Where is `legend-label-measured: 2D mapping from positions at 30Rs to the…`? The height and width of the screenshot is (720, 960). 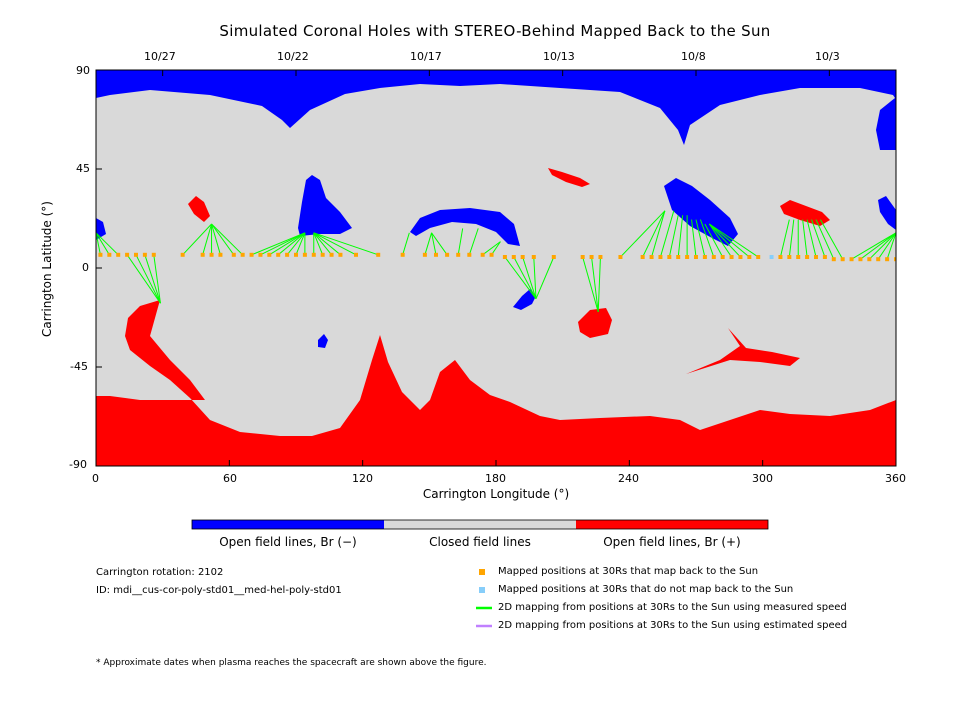
legend-label-measured: 2D mapping from positions at 30Rs to the… is located at coordinates (672, 607).